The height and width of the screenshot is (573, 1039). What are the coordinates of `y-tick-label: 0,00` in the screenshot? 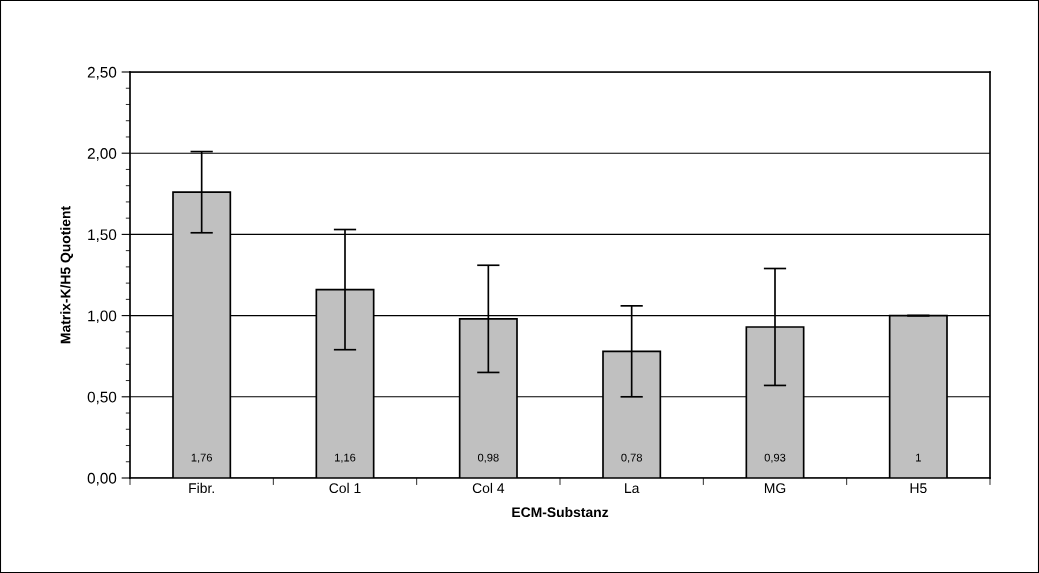 It's located at (102, 479).